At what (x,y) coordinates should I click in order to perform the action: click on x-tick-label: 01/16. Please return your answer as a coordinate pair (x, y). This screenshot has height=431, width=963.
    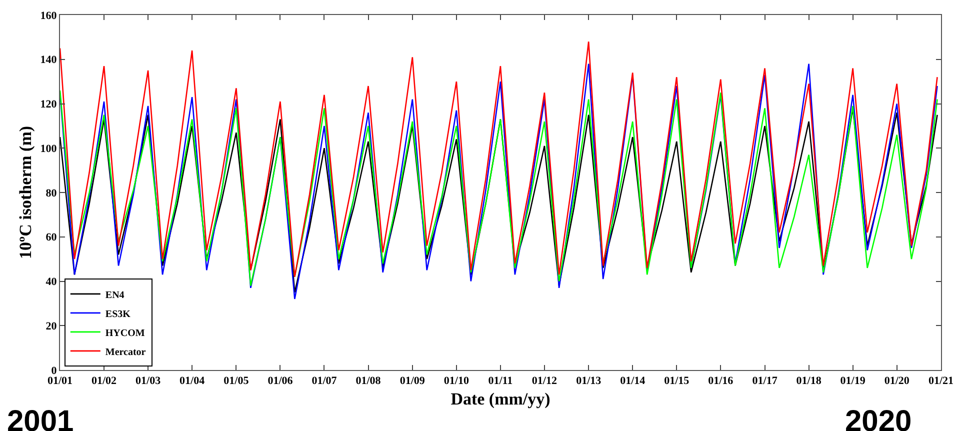
    Looking at the image, I should click on (721, 381).